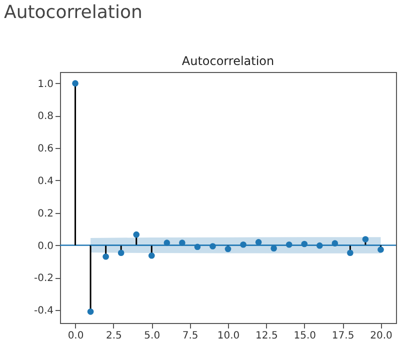 Image resolution: width=400 pixels, height=344 pixels. Describe the element at coordinates (46, 149) in the screenshot. I see `y-tick-label: 0.6` at that location.